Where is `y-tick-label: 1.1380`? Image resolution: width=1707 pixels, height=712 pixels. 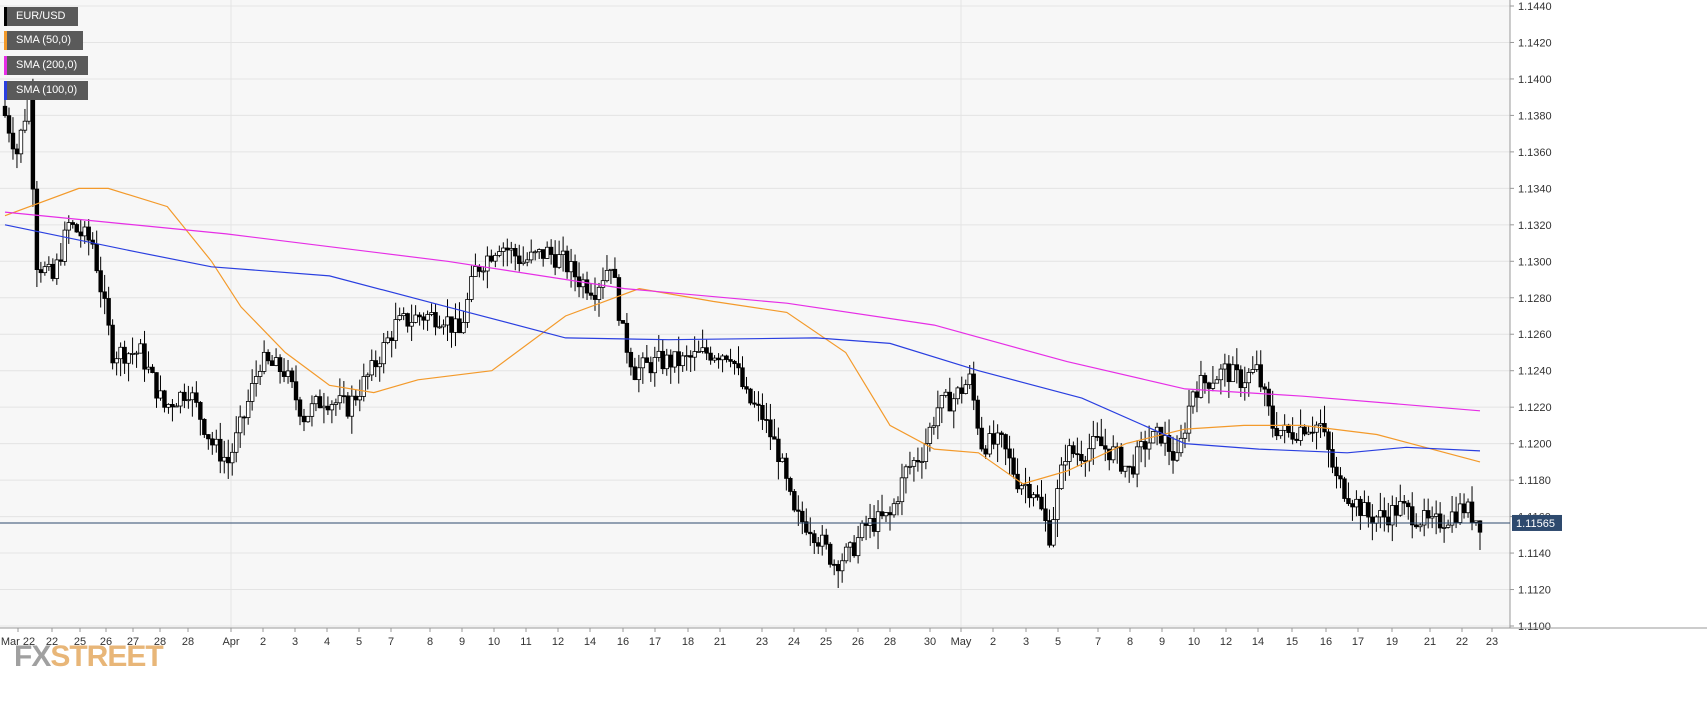
y-tick-label: 1.1380 is located at coordinates (1535, 116).